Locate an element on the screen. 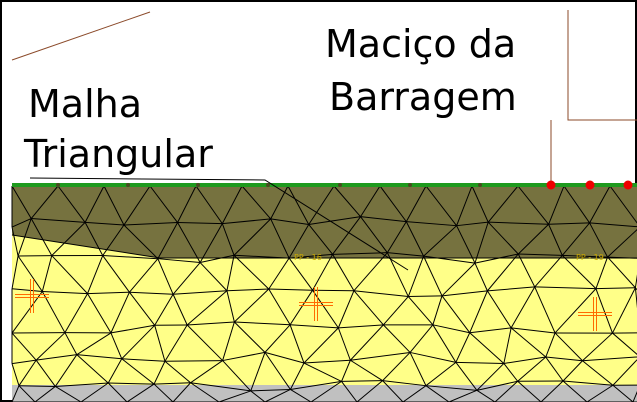  piezometer-cross-icon is located at coordinates (595, 314).